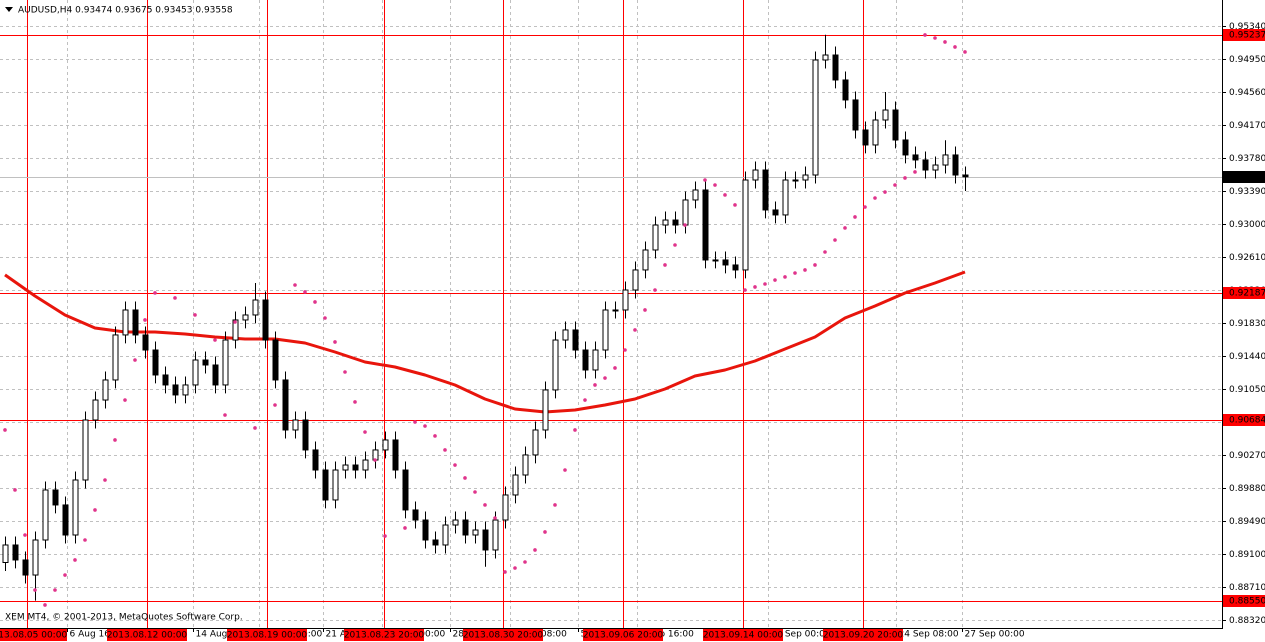 The height and width of the screenshot is (642, 1265). Describe the element at coordinates (1247, 602) in the screenshot. I see `price-label: 0.88550` at that location.